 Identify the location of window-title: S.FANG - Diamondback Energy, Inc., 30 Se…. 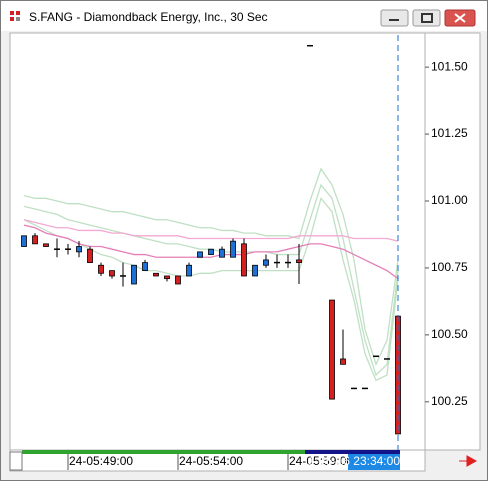
(148, 17).